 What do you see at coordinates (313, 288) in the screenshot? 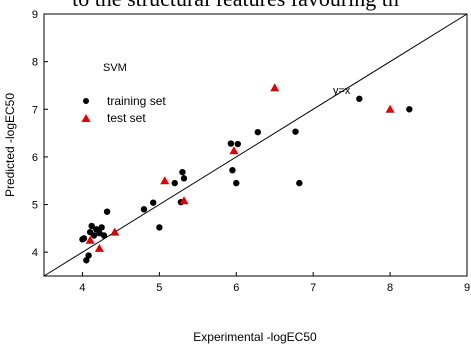
I see `x-tick-label: 7` at bounding box center [313, 288].